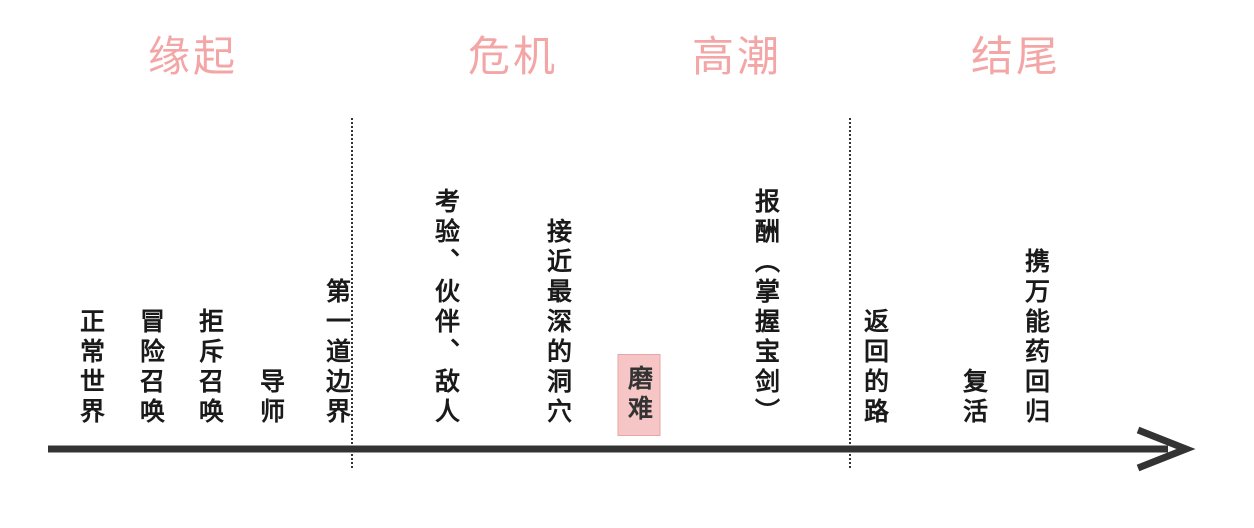 The width and height of the screenshot is (1254, 528). I want to click on event-call-to-adventure: 冒险召唤, so click(151, 368).